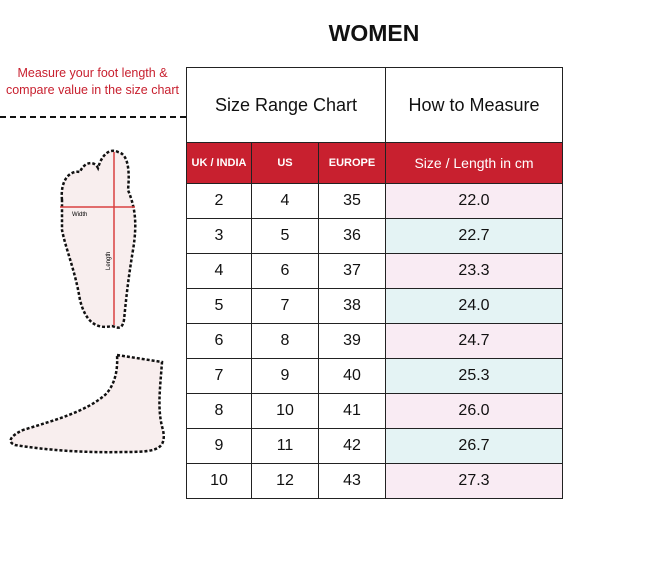 This screenshot has height=562, width=660. Describe the element at coordinates (352, 411) in the screenshot. I see `cell-eu: 41` at that location.